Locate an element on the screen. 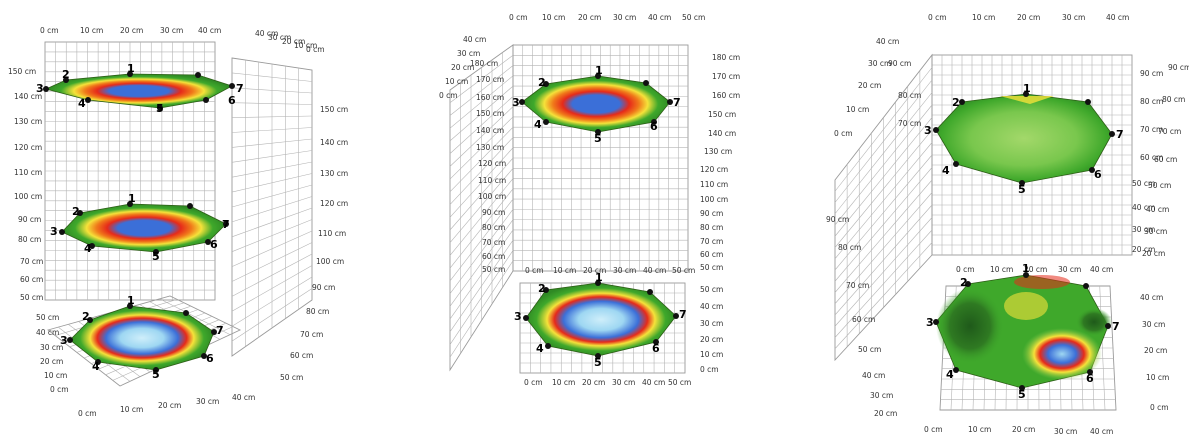 The image size is (1189, 436). p1-side-tick: 70 cm is located at coordinates (311, 334).